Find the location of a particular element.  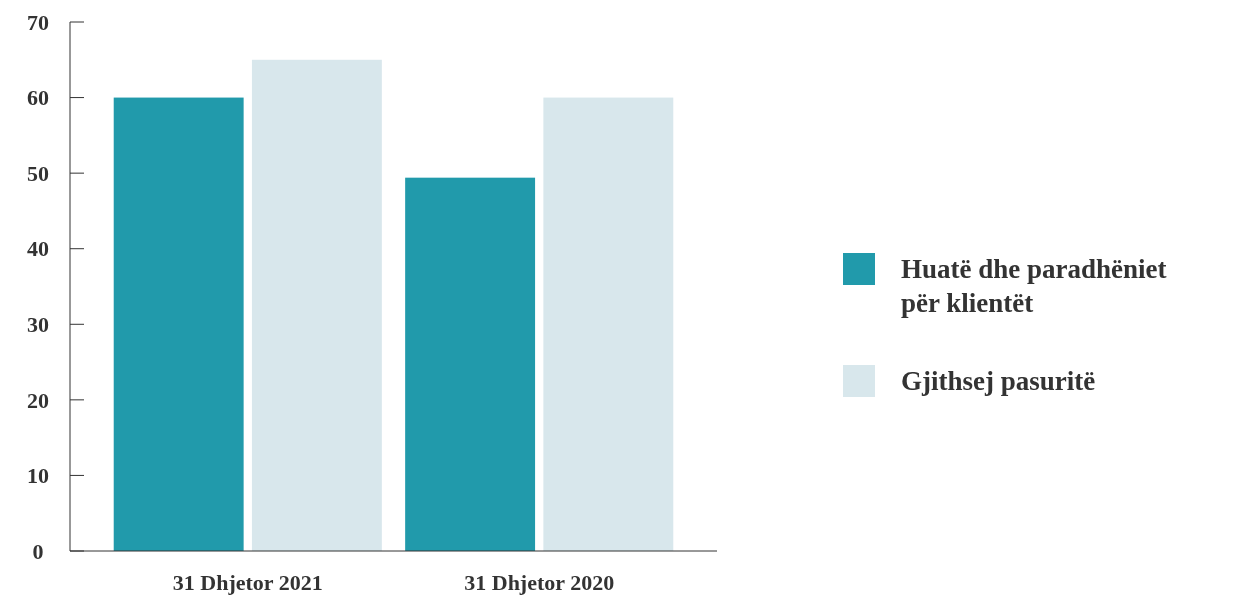

y-tick-label: 60 is located at coordinates (38, 98).